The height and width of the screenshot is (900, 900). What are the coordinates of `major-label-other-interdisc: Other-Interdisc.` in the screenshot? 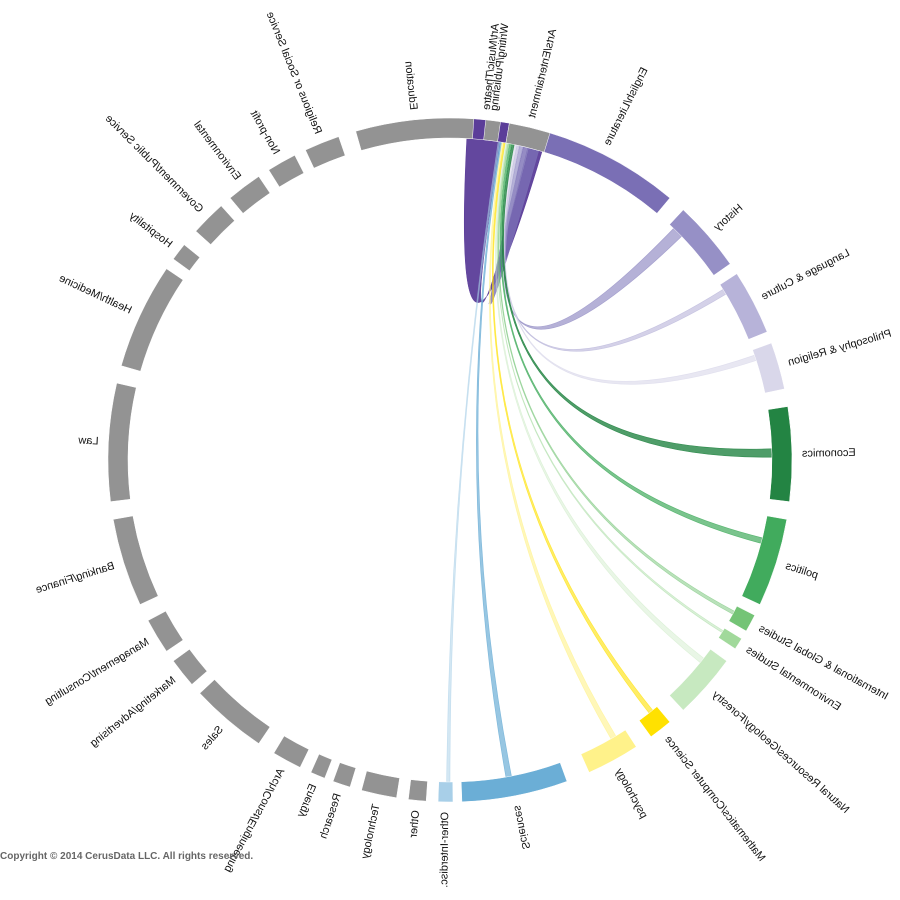 It's located at (444, 850).